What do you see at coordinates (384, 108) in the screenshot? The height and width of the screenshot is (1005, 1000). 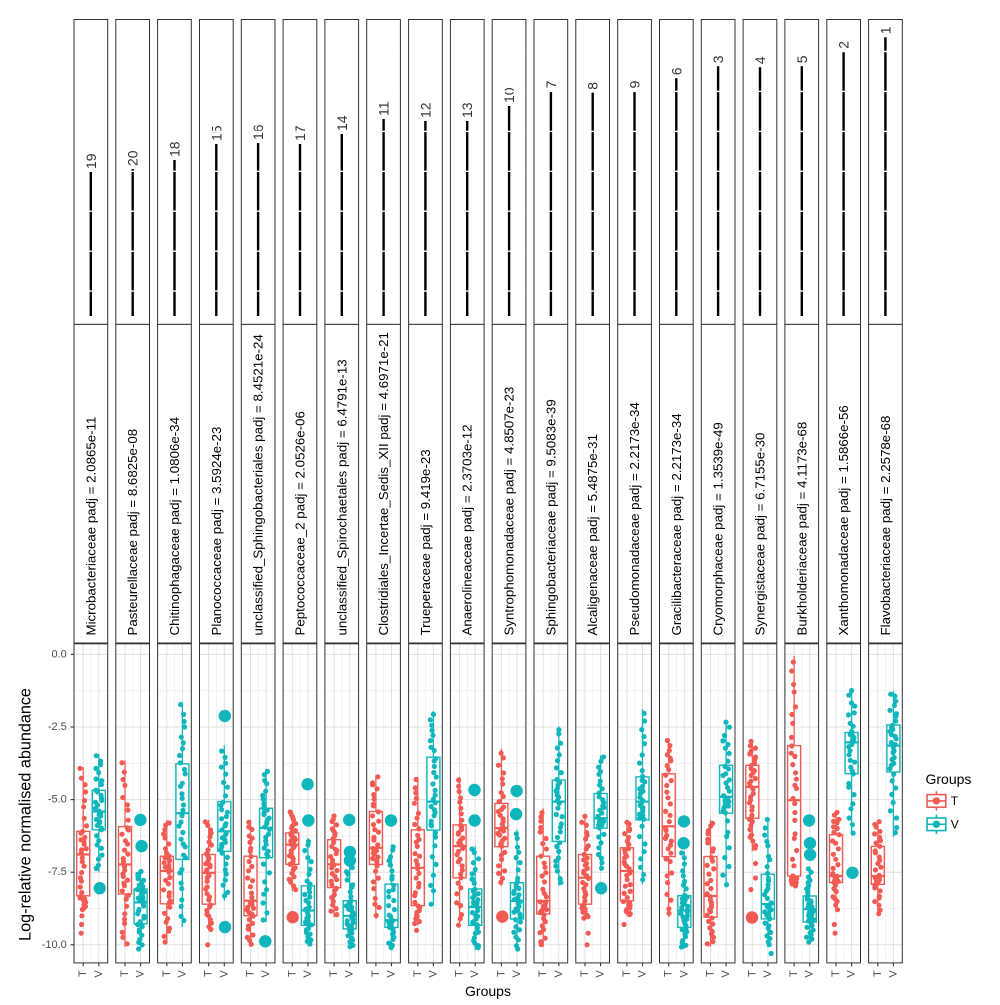 I see `svg-text: 11` at bounding box center [384, 108].